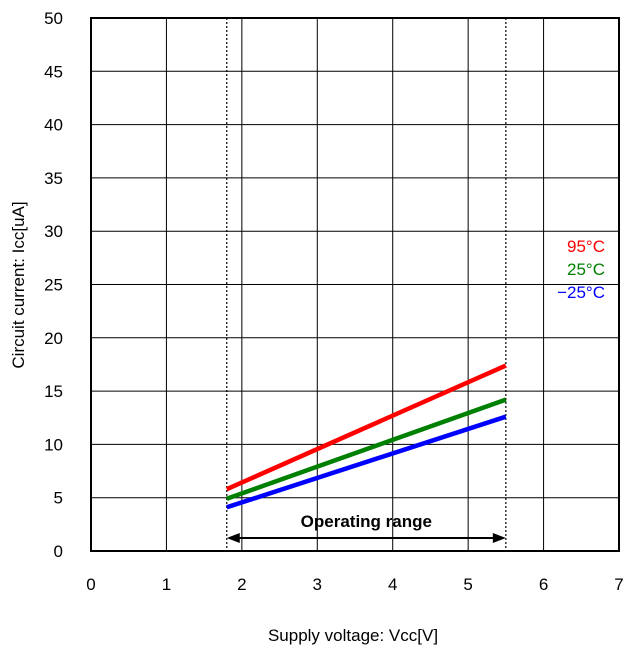 The height and width of the screenshot is (653, 625). Describe the element at coordinates (53, 178) in the screenshot. I see `y-tick-label: 35` at that location.